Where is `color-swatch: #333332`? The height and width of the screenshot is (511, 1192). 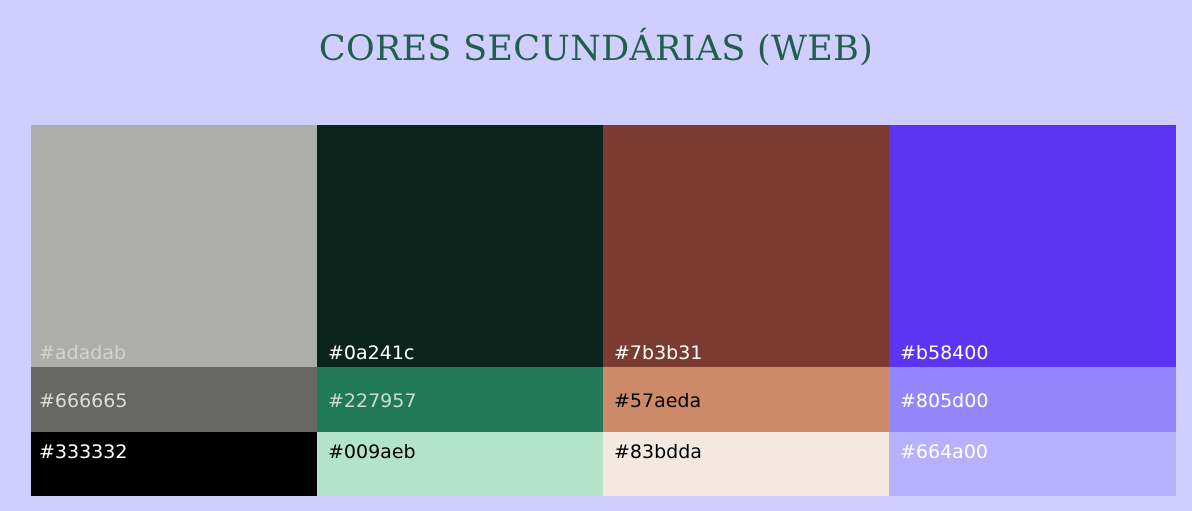 color-swatch: #333332 is located at coordinates (174, 464).